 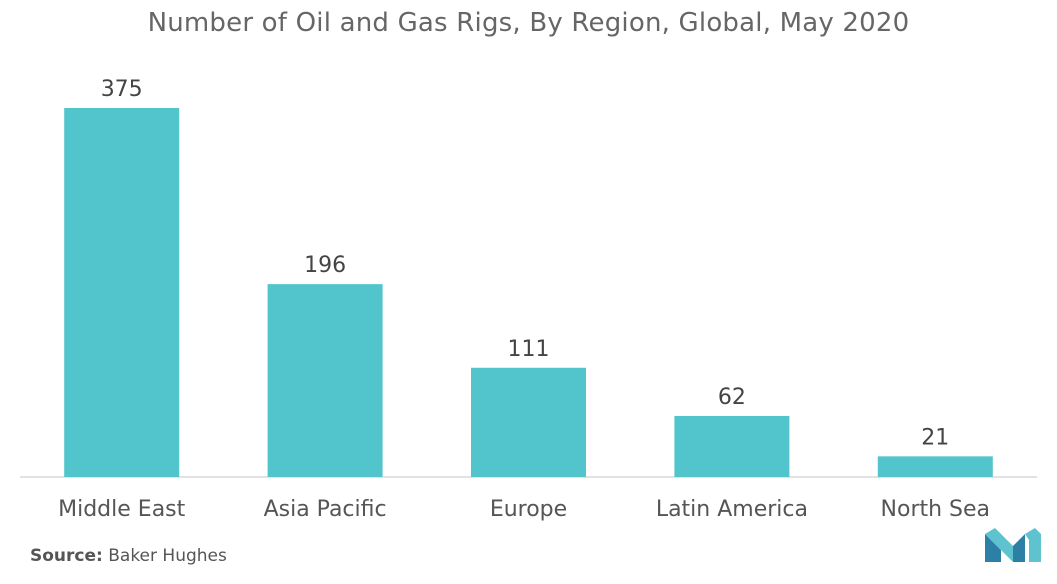 I want to click on bar-north-sea, so click(x=935, y=466).